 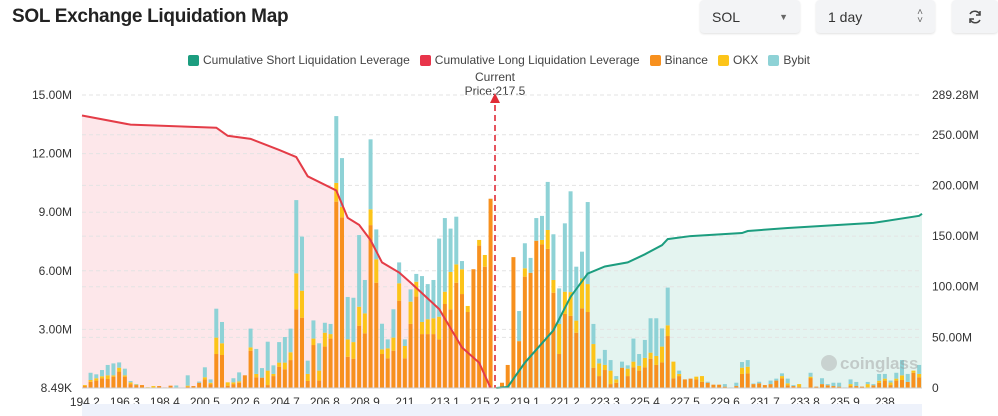 What do you see at coordinates (502, 410) in the screenshot?
I see `data-zoom-slider` at bounding box center [502, 410].